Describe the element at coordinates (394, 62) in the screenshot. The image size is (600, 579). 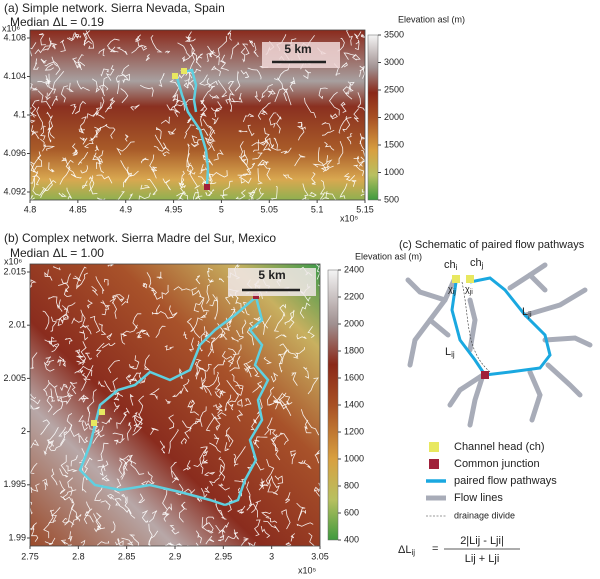
I see `colorbar-tick-label: 3000` at that location.